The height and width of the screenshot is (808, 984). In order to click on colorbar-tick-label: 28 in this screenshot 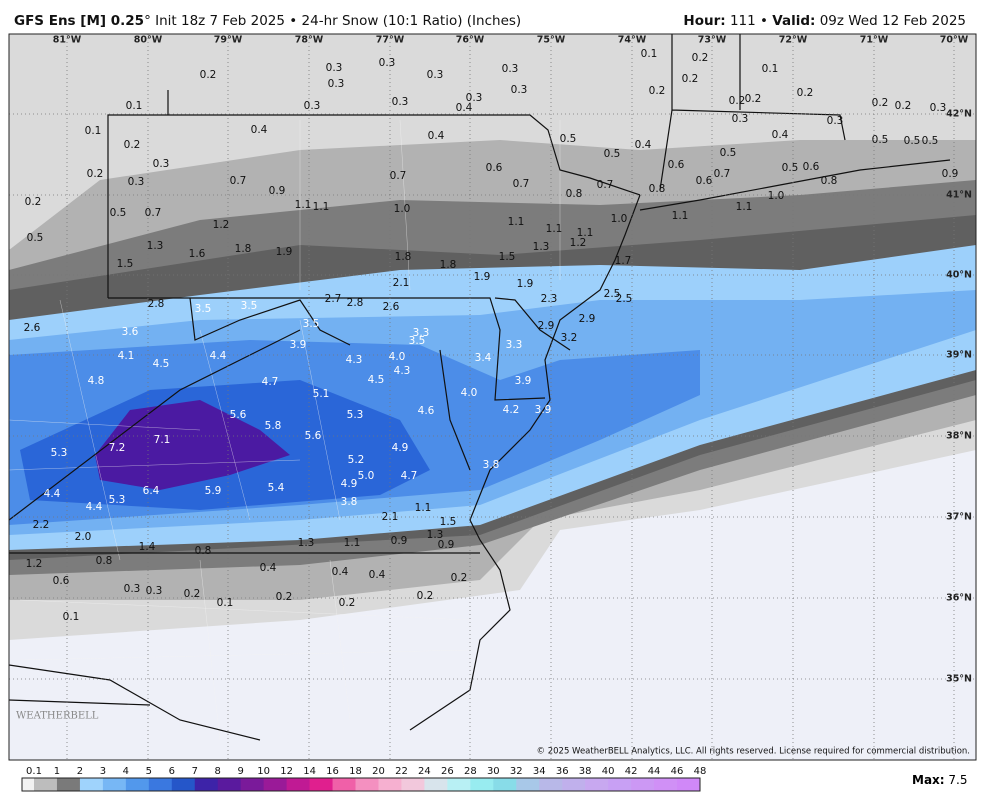, I will do `click(470, 771)`.